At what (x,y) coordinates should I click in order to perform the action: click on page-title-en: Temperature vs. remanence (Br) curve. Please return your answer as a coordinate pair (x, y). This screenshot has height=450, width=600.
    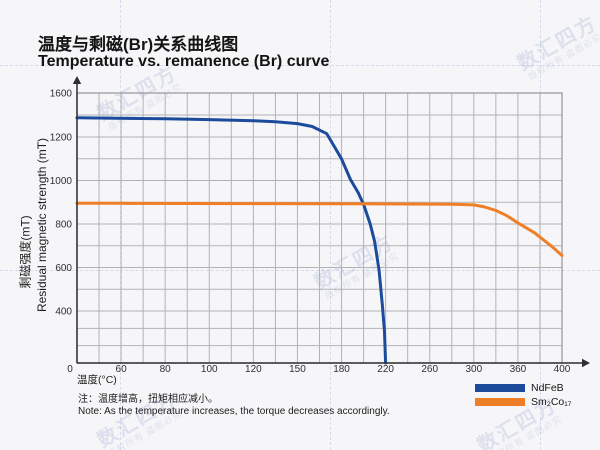
    Looking at the image, I should click on (184, 61).